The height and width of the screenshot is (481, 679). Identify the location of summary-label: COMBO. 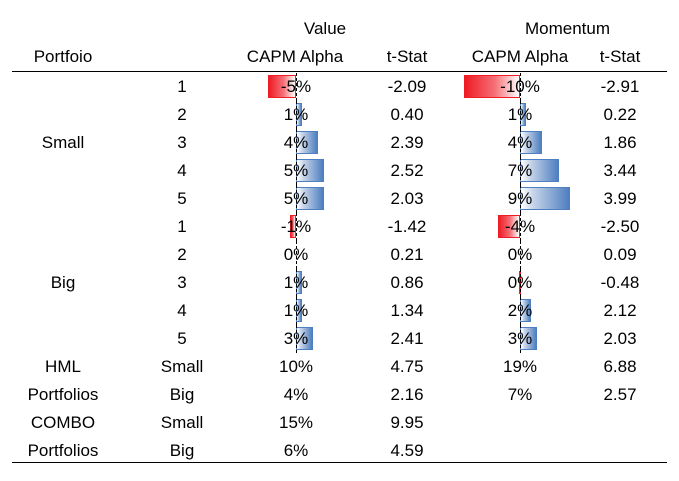
(63, 422).